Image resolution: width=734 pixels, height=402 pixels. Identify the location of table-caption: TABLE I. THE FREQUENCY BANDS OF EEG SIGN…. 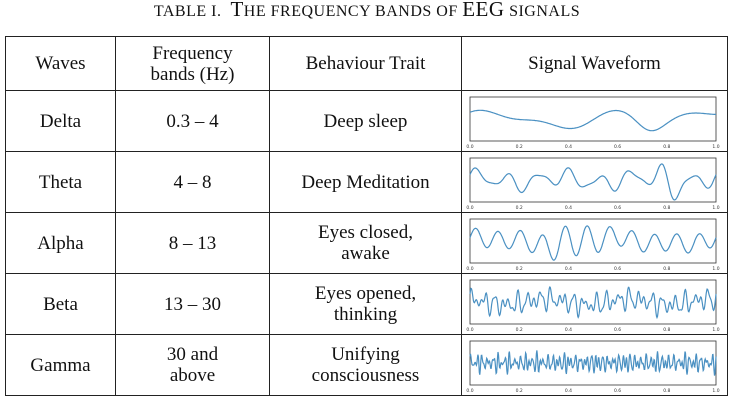
(367, 15).